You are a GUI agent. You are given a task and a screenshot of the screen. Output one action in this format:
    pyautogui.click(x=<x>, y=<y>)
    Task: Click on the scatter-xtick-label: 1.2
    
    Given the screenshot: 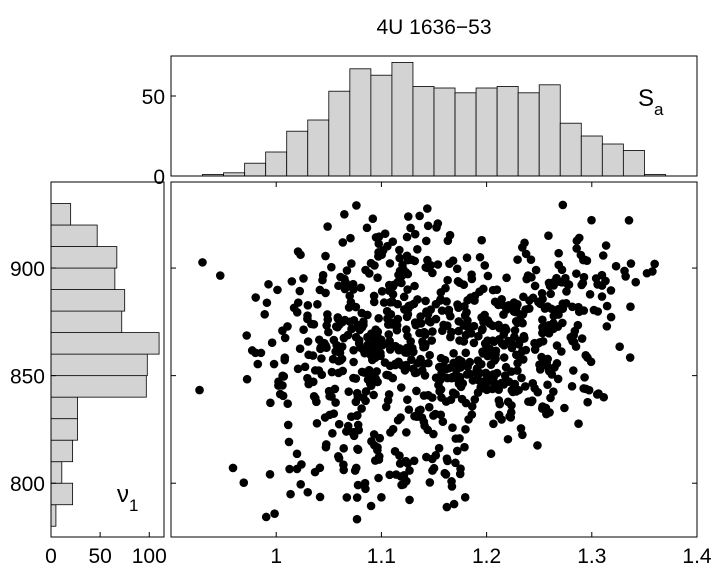 What is the action you would take?
    pyautogui.click(x=486, y=556)
    